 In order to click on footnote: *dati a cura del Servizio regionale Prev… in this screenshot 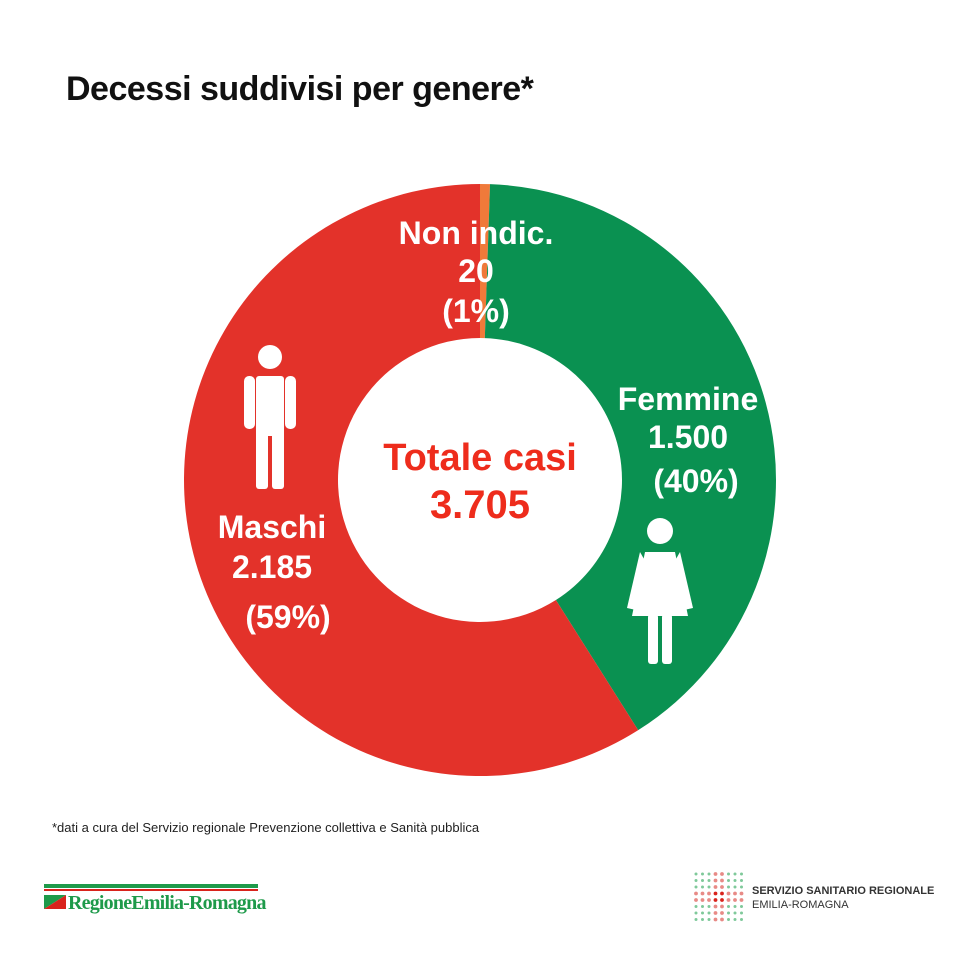, I will do `click(266, 827)`.